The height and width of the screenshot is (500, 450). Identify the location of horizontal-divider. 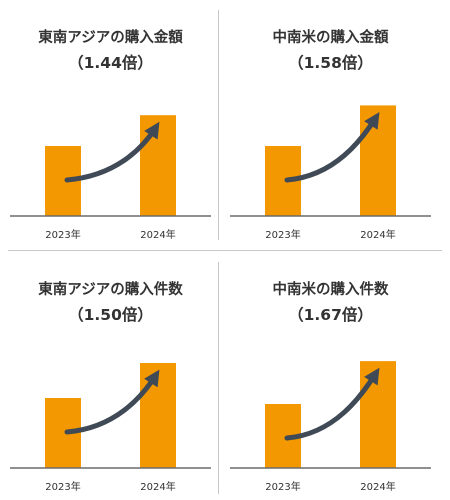
(225, 250).